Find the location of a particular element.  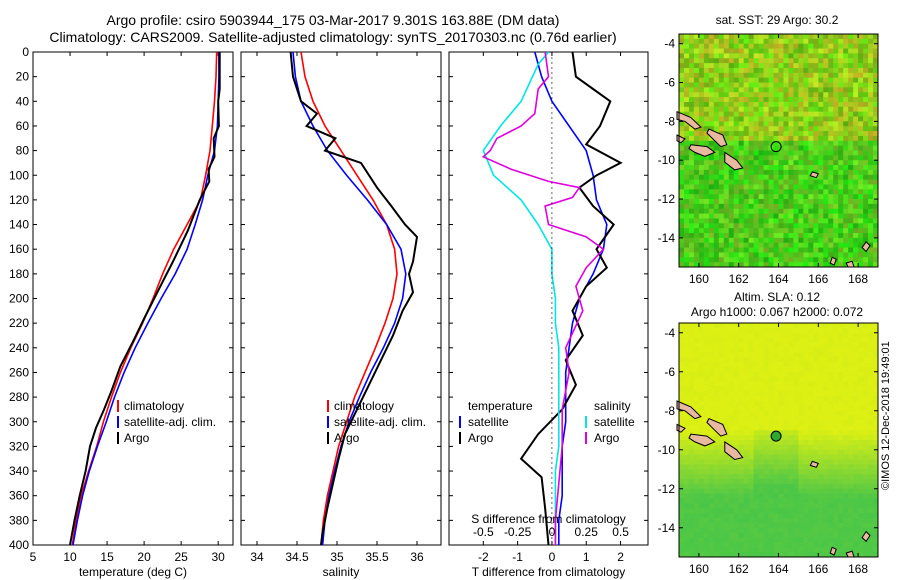

x-tick-label: 34 is located at coordinates (257, 557).